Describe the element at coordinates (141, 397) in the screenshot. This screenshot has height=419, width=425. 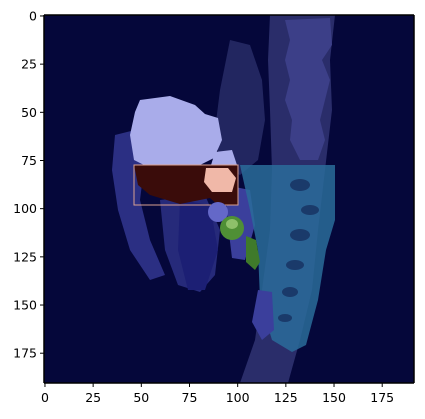
I see `x-tick-label: 50` at that location.